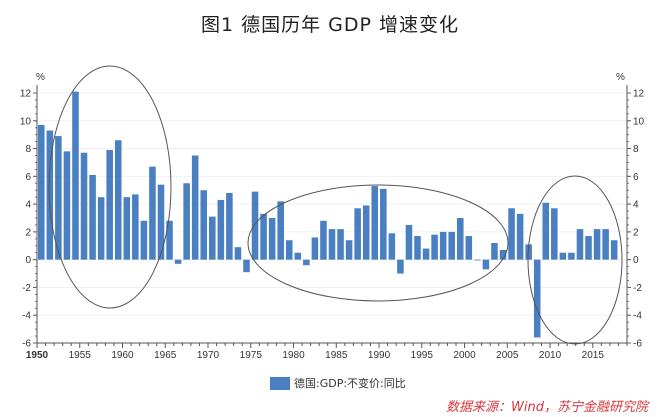 The width and height of the screenshot is (660, 417). What do you see at coordinates (28, 205) in the screenshot?
I see `y-tick-label-left: 4` at bounding box center [28, 205].